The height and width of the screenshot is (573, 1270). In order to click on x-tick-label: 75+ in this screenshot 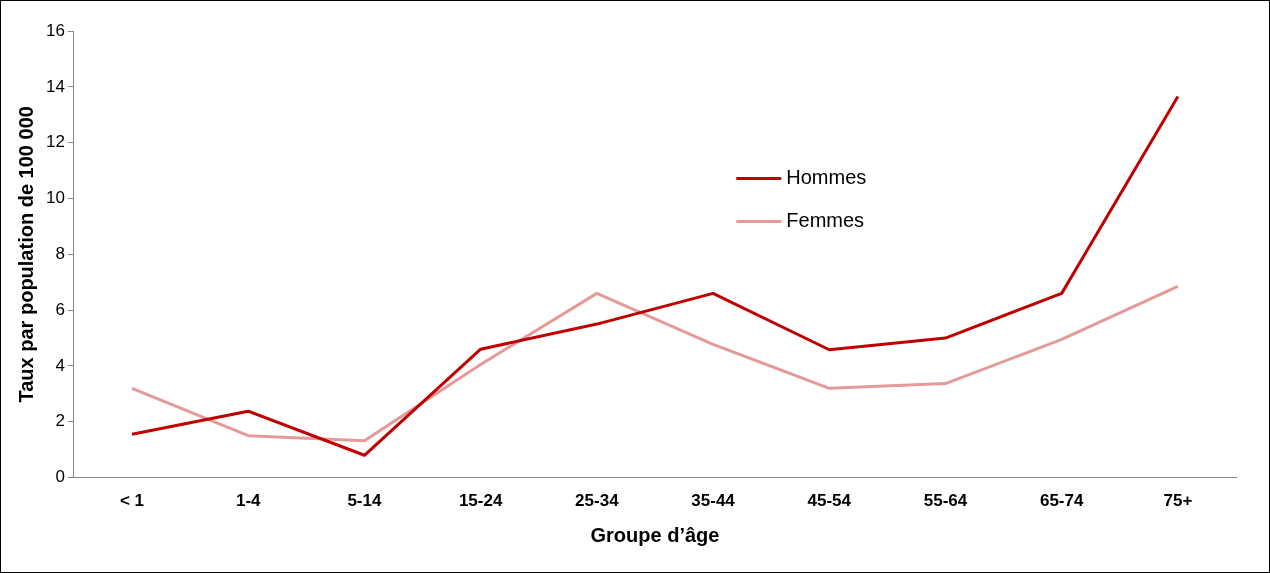, I will do `click(1178, 501)`.